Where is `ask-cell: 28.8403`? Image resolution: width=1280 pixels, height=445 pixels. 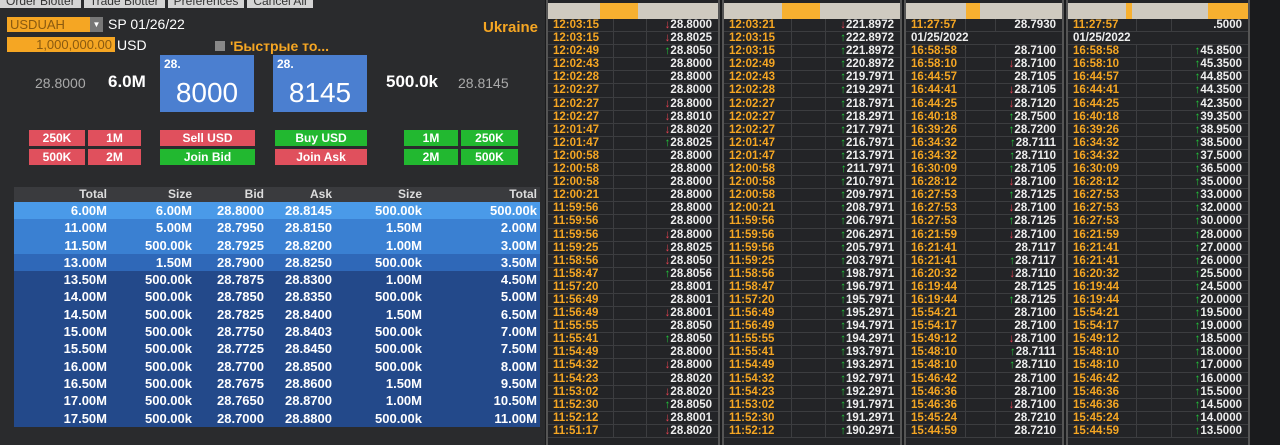 ask-cell: 28.8403 is located at coordinates (308, 332).